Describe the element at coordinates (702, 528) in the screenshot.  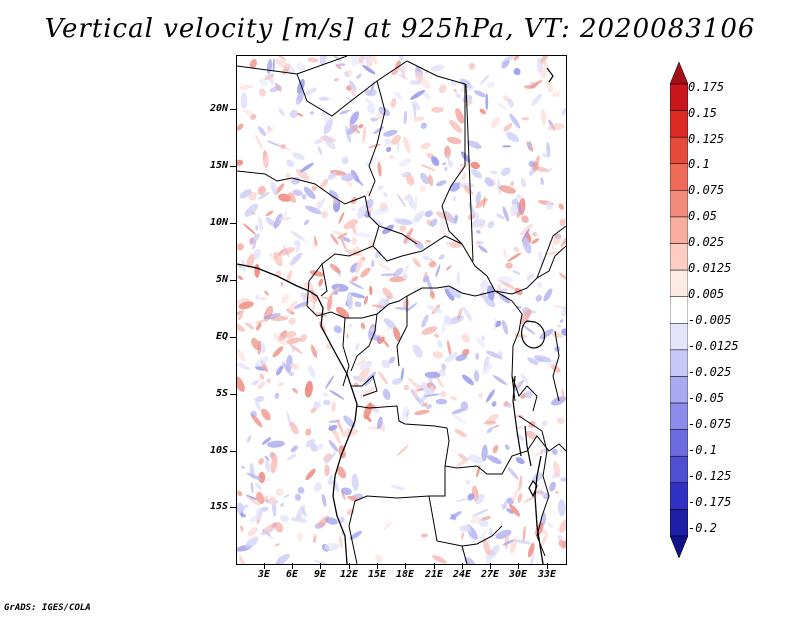
I see `colorbar-label: -0.2` at that location.